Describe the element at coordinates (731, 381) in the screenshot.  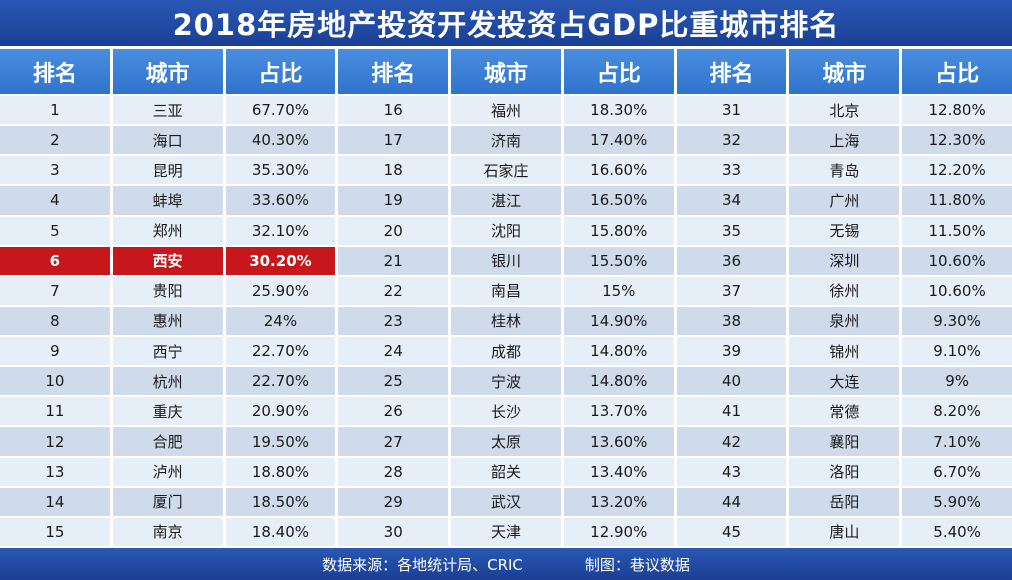
I see `rank-cell: 40` at that location.